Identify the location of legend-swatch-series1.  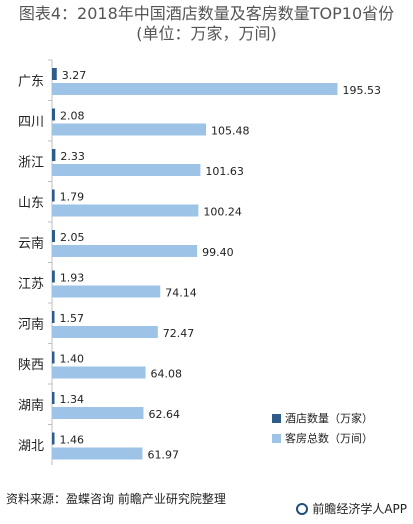
(276, 418).